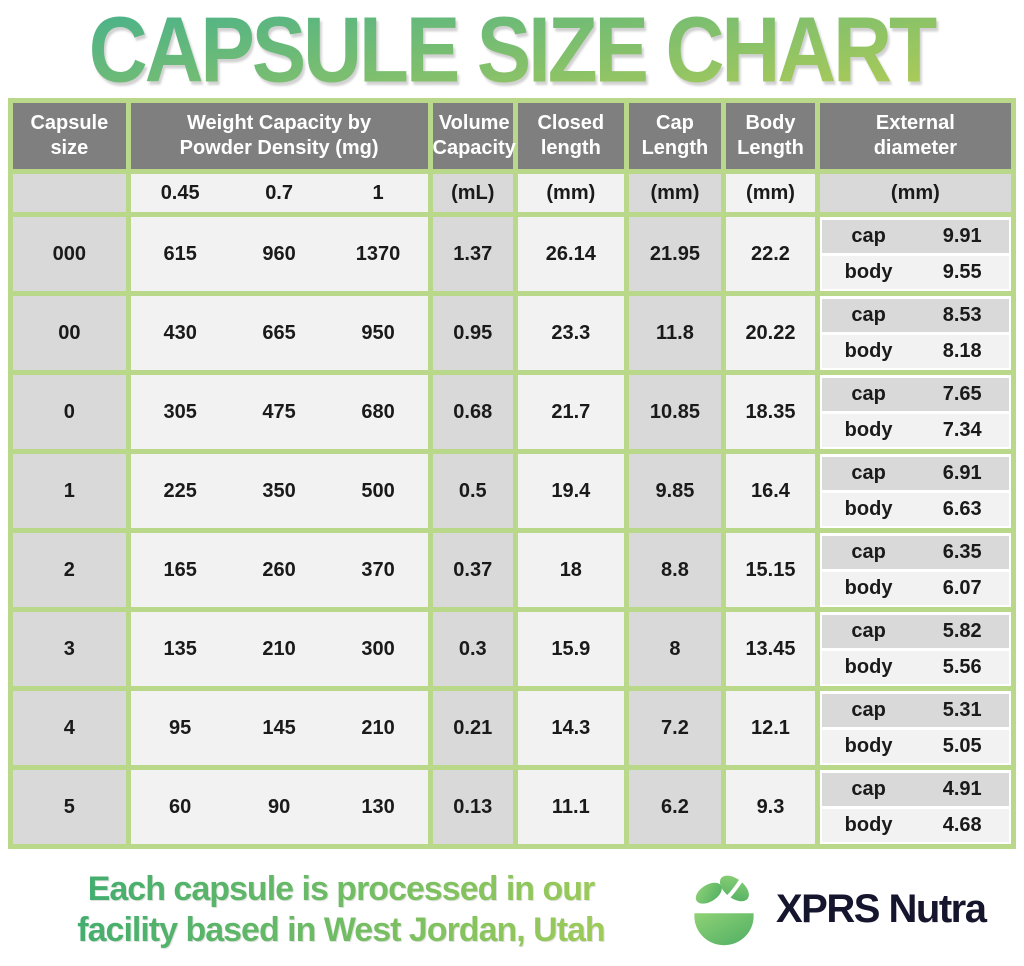 Image resolution: width=1024 pixels, height=966 pixels. What do you see at coordinates (915, 473) in the screenshot?
I see `external-cap-row: cap 6.91` at bounding box center [915, 473].